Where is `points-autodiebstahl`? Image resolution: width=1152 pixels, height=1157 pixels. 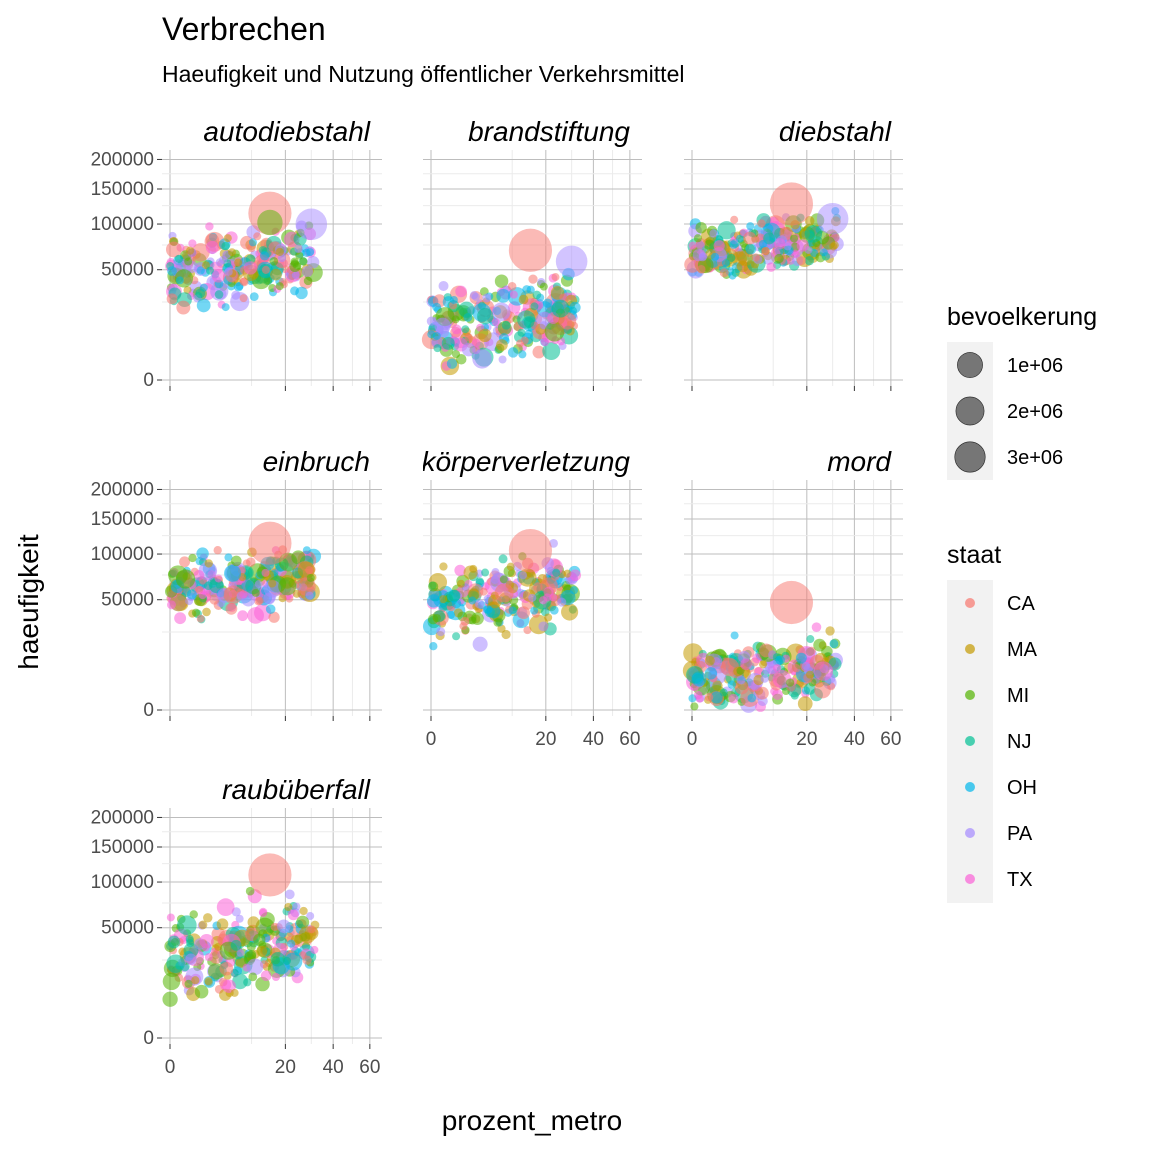
points-autodiebstahl is located at coordinates (246, 253).